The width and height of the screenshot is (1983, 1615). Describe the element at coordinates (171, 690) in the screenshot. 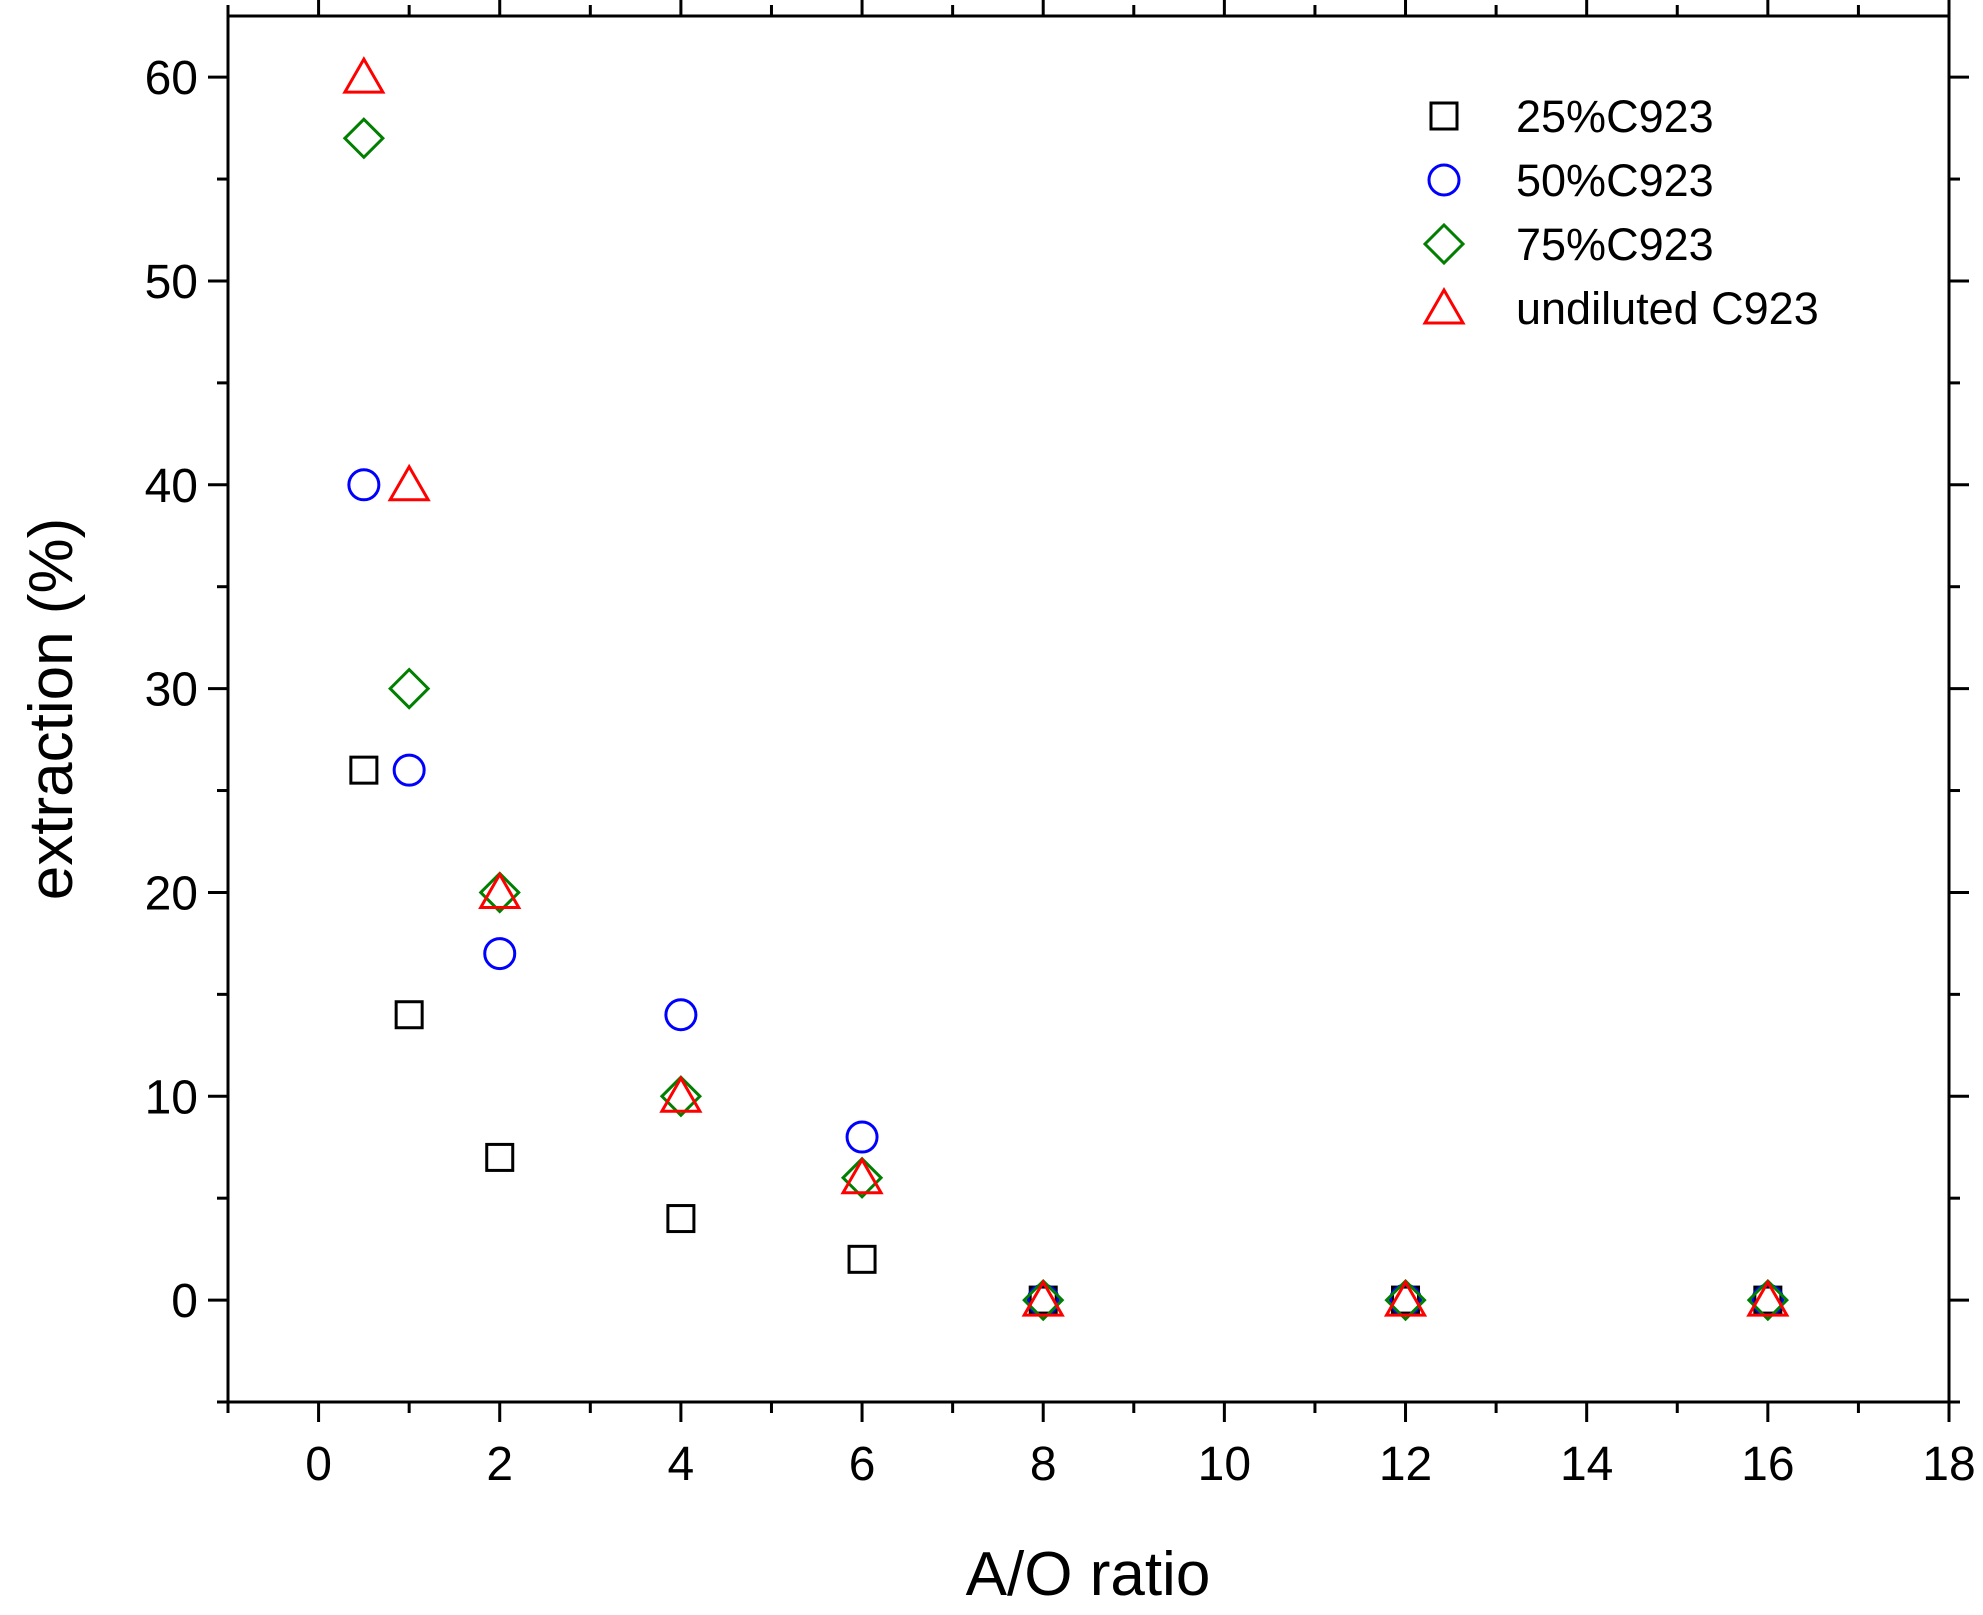

I see `y-tick-label: 30` at that location.